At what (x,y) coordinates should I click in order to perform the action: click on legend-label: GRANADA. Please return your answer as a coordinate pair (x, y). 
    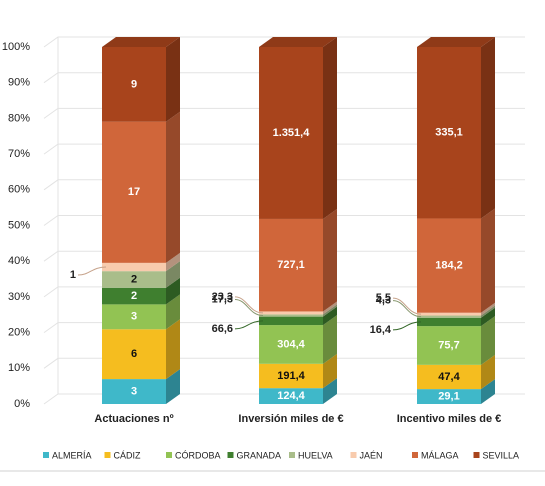
    Looking at the image, I should click on (259, 455).